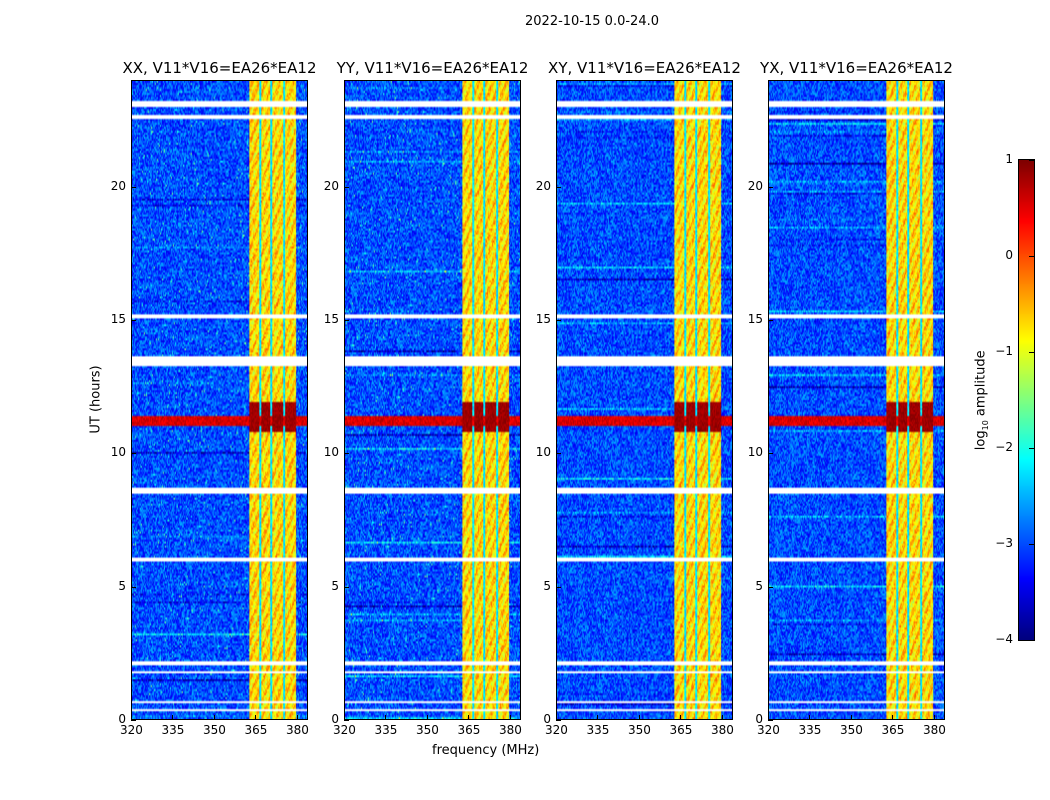  I want to click on y-axis-label: UT (hours), so click(96, 399).